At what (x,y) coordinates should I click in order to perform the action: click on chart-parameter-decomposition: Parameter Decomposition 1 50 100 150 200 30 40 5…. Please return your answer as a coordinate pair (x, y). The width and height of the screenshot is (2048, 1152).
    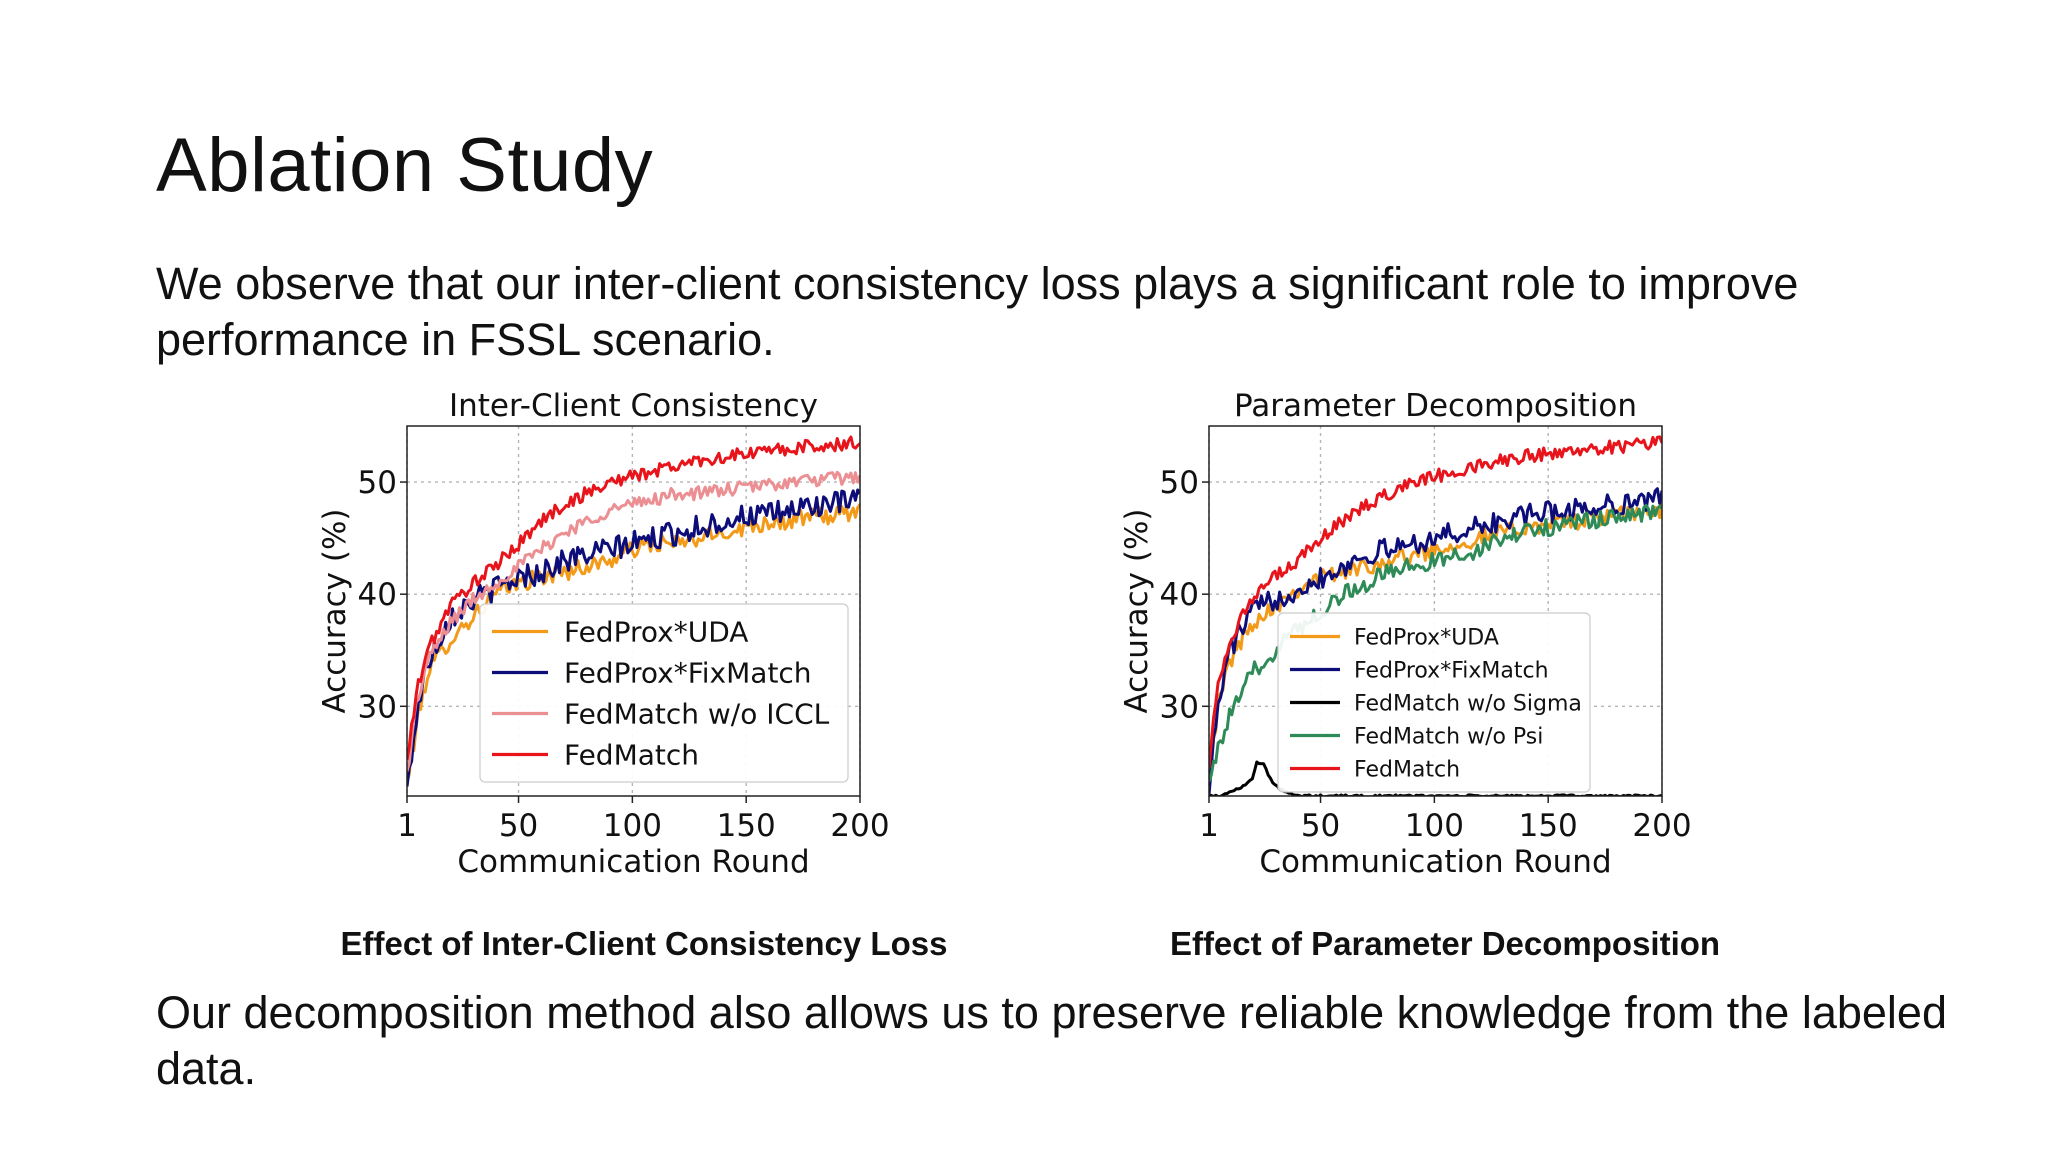
    Looking at the image, I should click on (1412, 630).